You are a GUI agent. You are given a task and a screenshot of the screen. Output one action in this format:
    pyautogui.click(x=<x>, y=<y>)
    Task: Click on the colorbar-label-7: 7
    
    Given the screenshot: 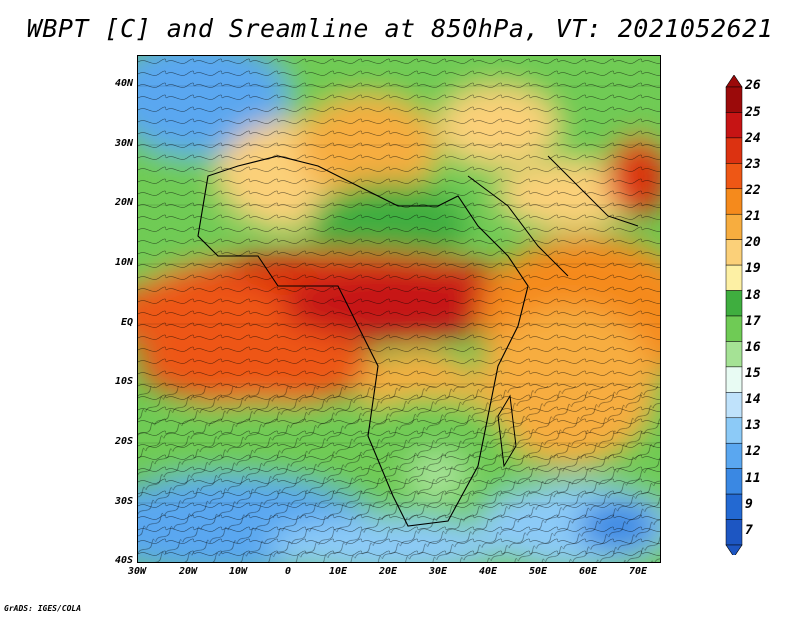 What is the action you would take?
    pyautogui.click(x=749, y=530)
    